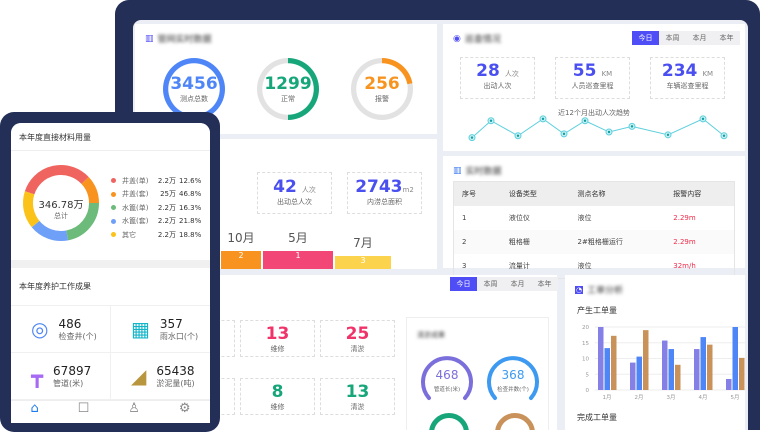 The height and width of the screenshot is (432, 769). What do you see at coordinates (379, 187) in the screenshot?
I see `stat-value: 2743` at bounding box center [379, 187].